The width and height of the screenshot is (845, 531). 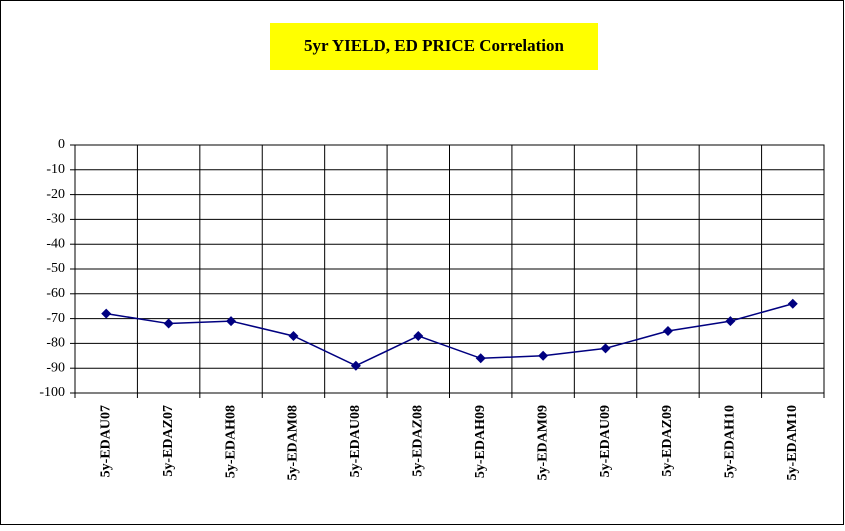 I want to click on y-tick-label: -20, so click(x=55, y=194).